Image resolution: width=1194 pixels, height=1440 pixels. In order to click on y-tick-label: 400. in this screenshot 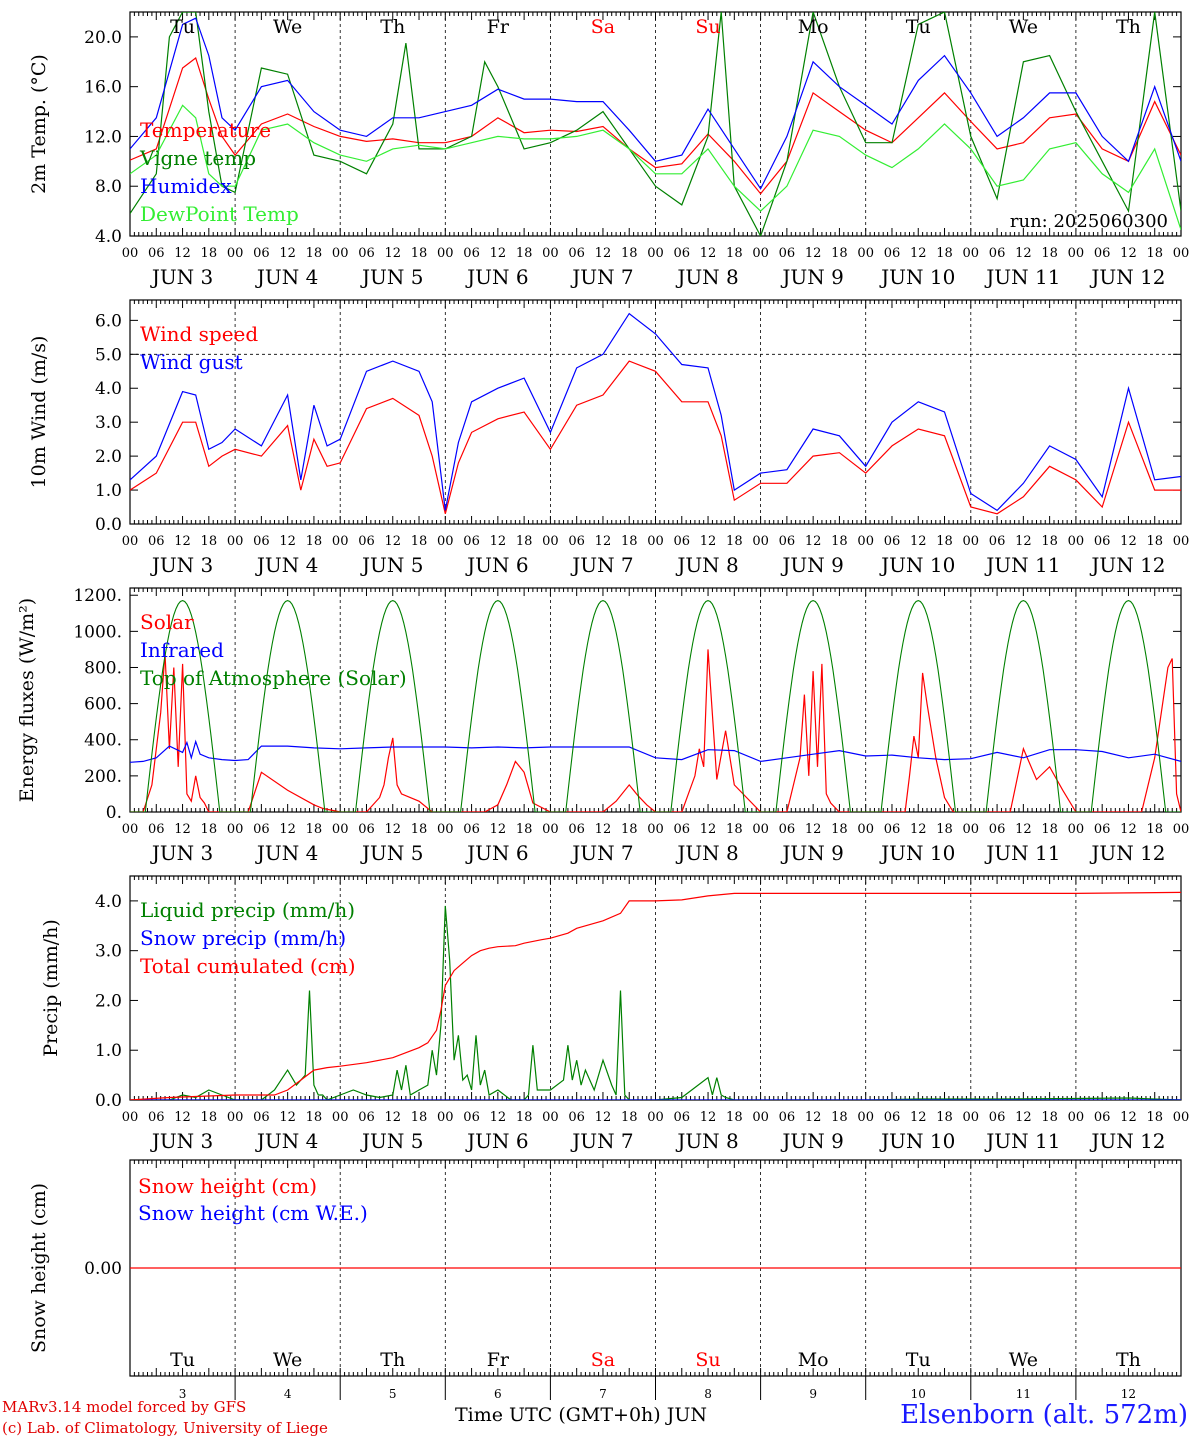, I will do `click(103, 741)`.